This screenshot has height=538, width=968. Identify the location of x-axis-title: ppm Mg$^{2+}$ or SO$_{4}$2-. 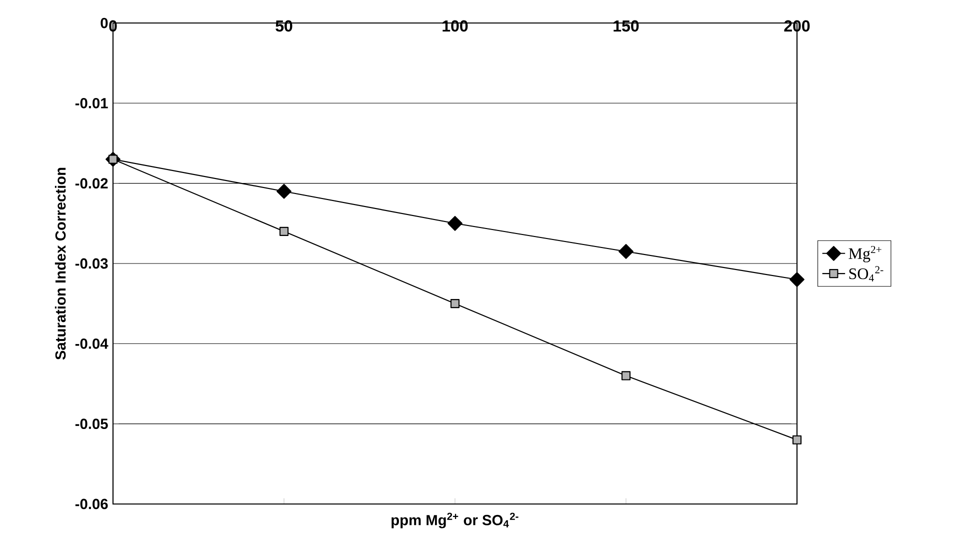
(455, 520).